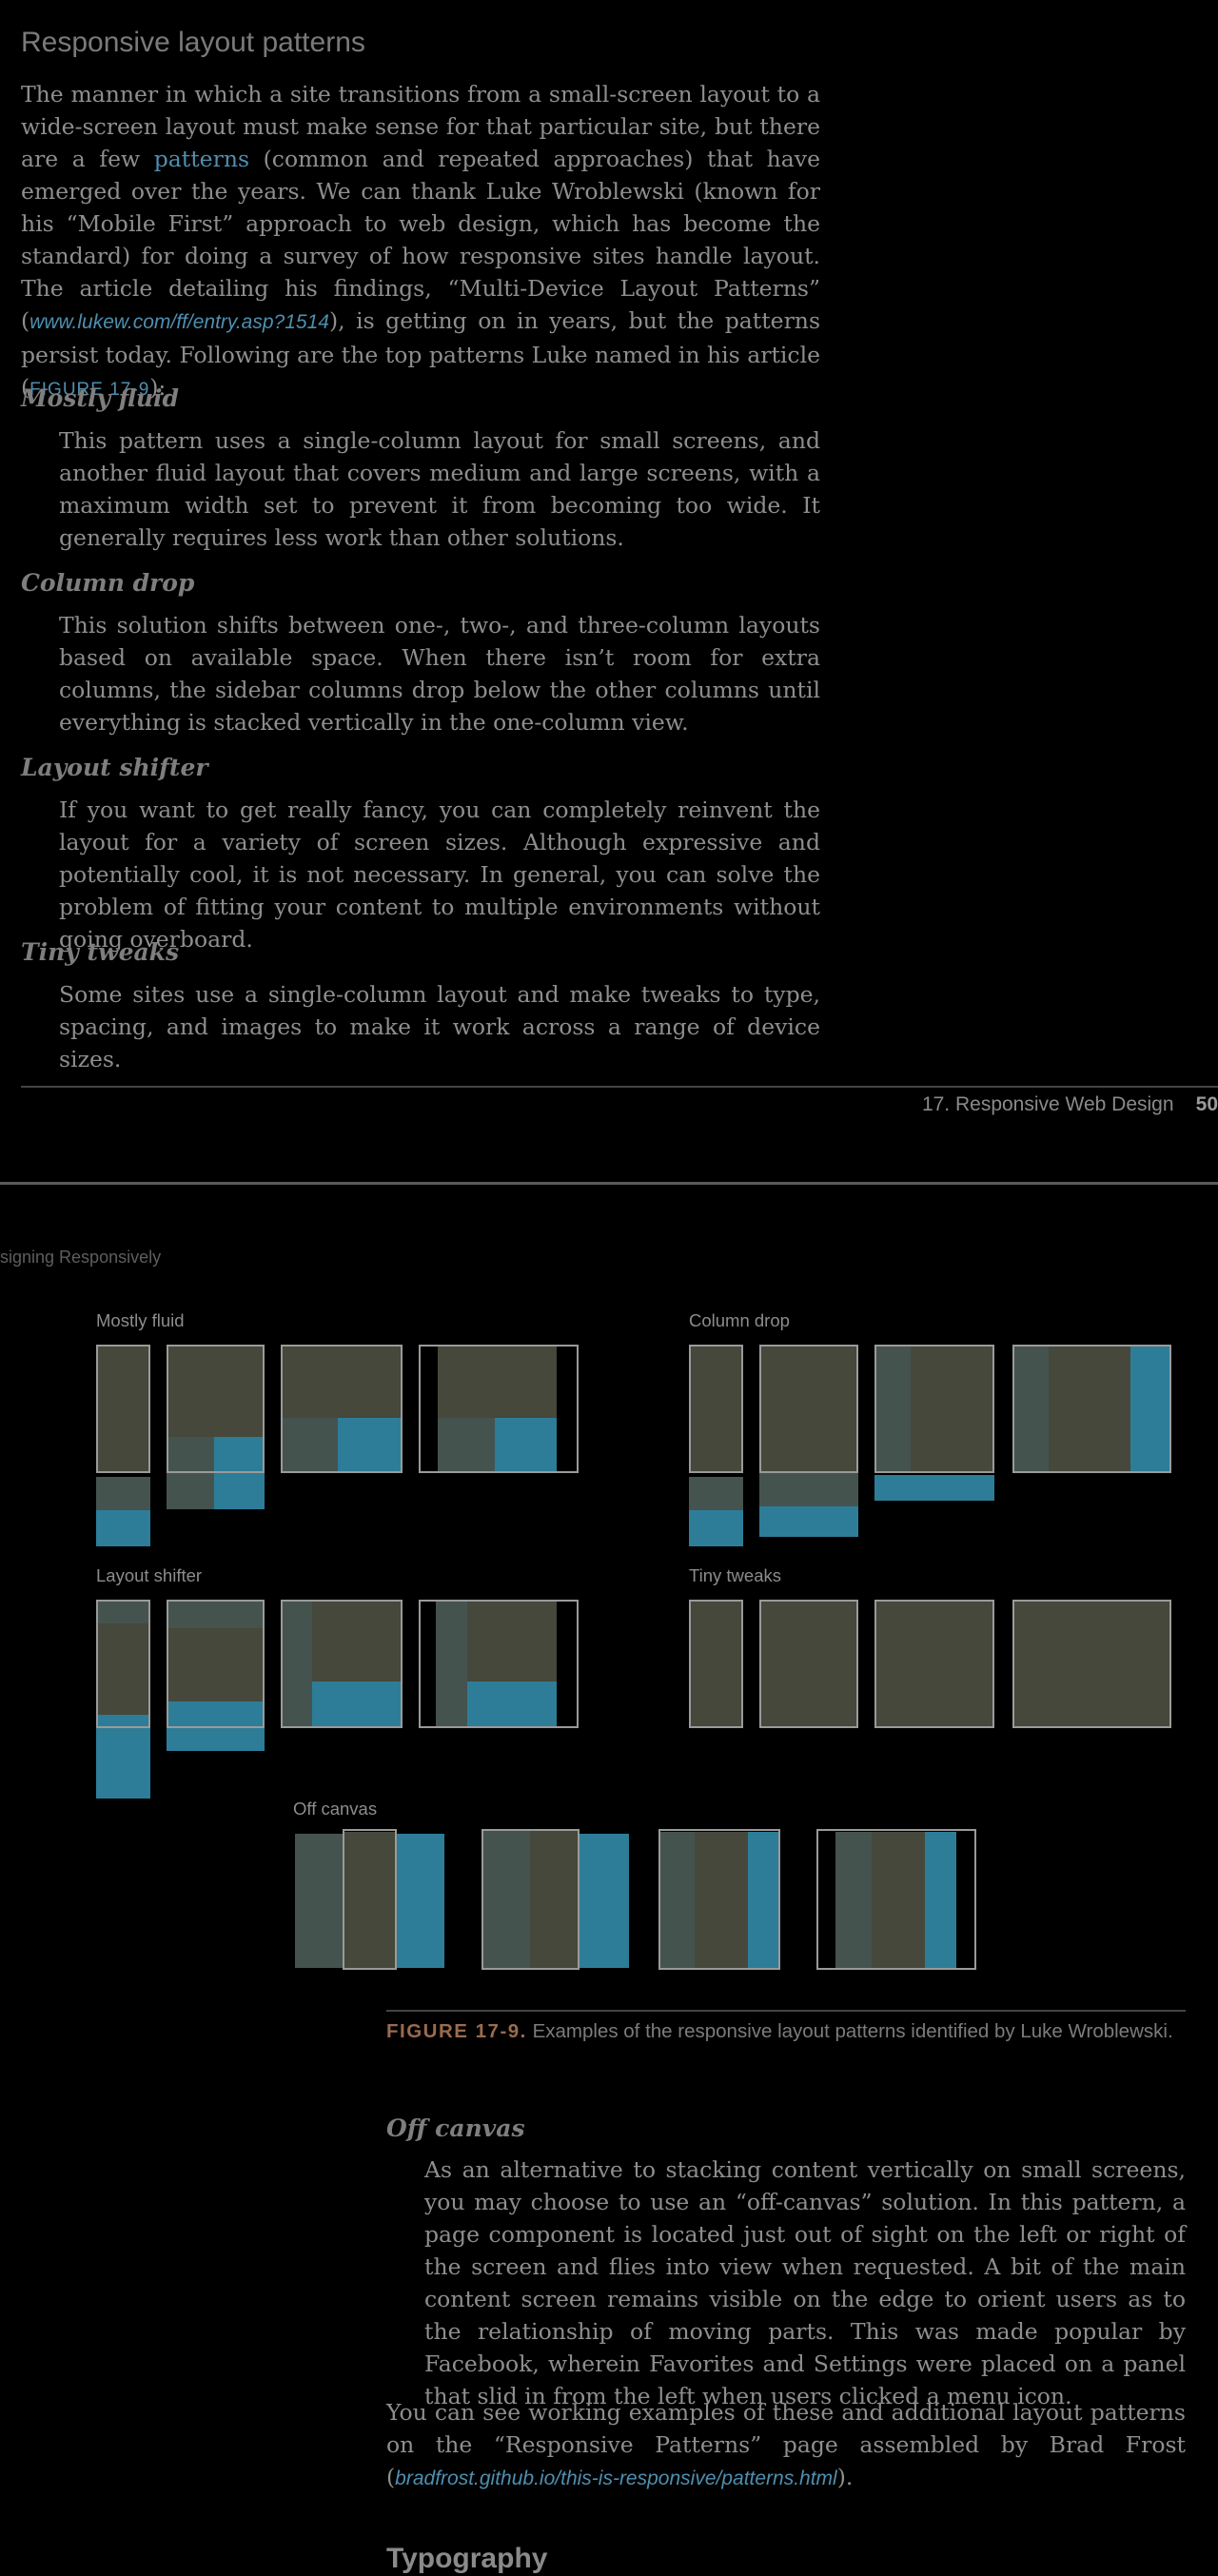 This screenshot has height=2576, width=1218. I want to click on oc-frame-3-main, so click(721, 1901).